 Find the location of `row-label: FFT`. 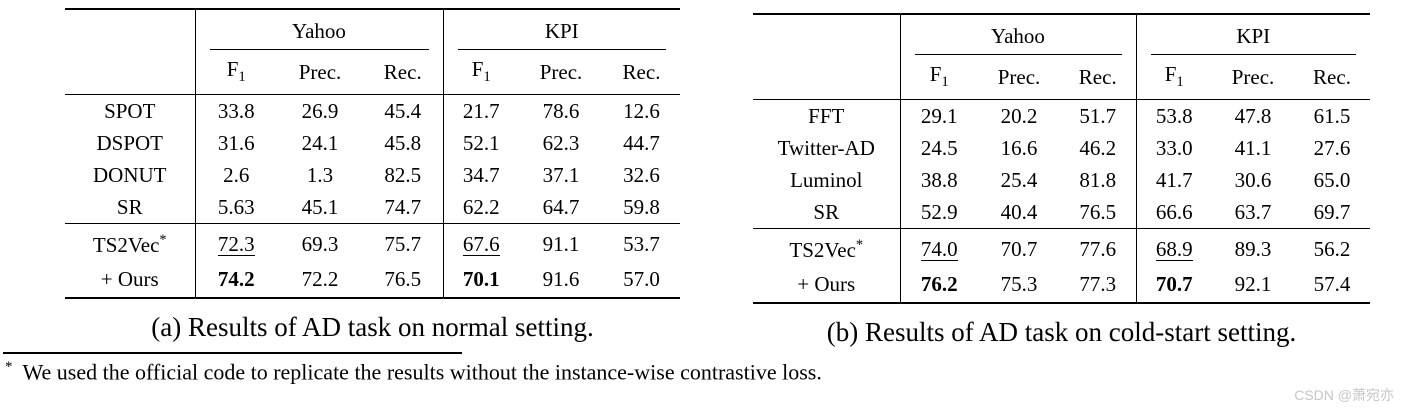

row-label: FFT is located at coordinates (826, 115).